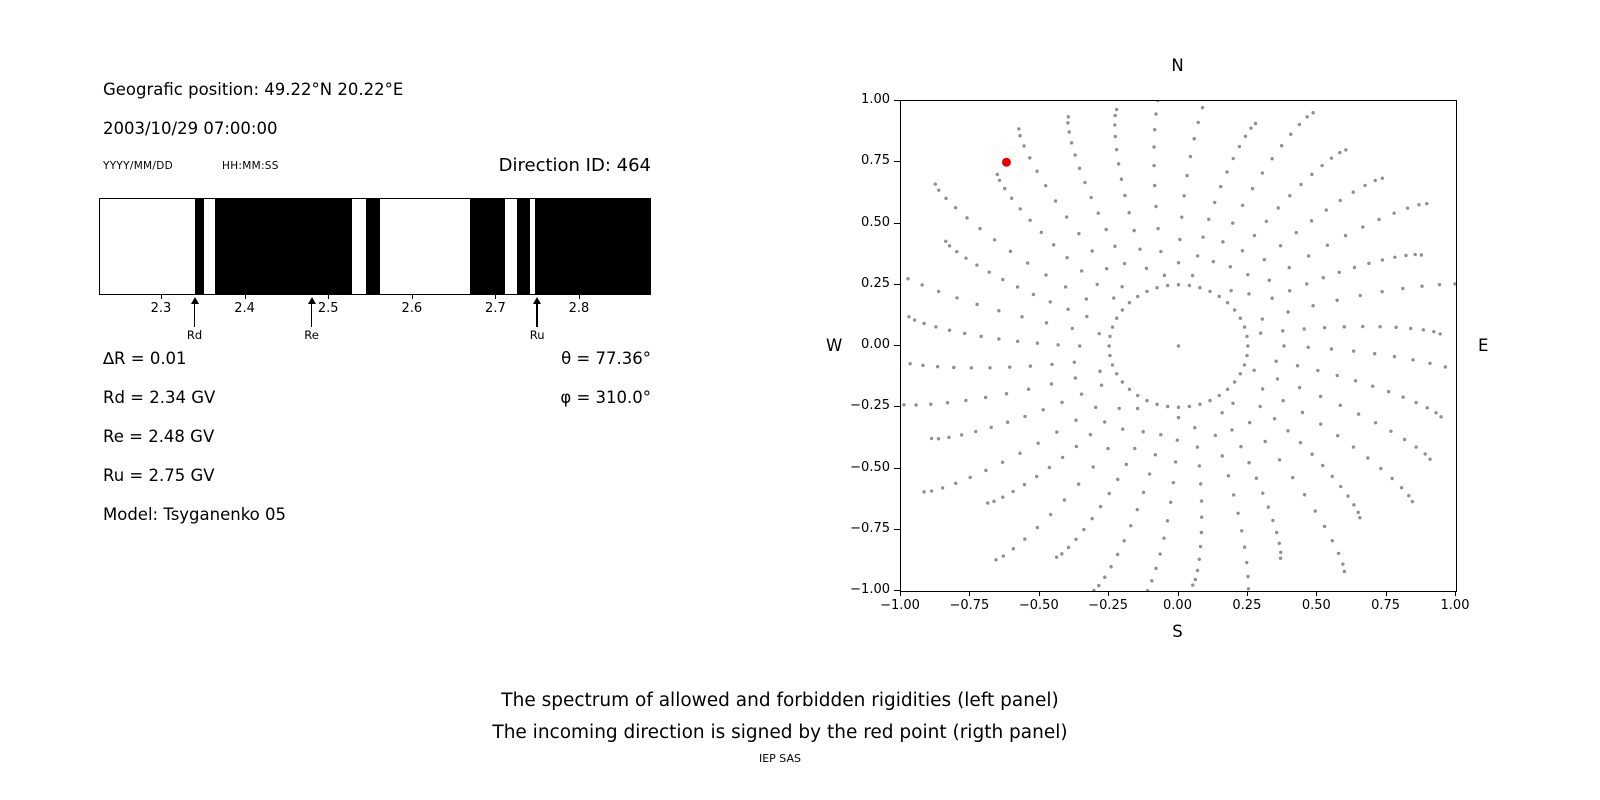 This screenshot has height=800, width=1600. I want to click on direction-y-tick-label: −0.75, so click(870, 528).